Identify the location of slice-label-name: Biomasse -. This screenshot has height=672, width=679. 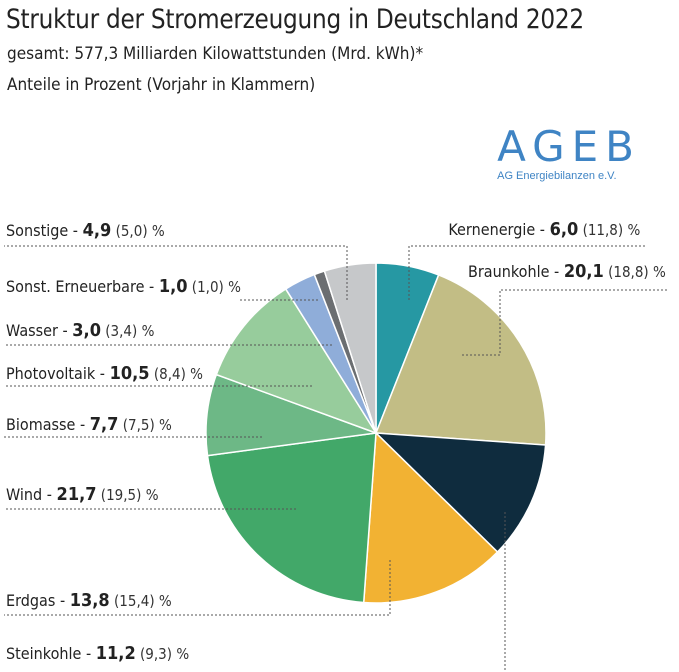
(48, 424).